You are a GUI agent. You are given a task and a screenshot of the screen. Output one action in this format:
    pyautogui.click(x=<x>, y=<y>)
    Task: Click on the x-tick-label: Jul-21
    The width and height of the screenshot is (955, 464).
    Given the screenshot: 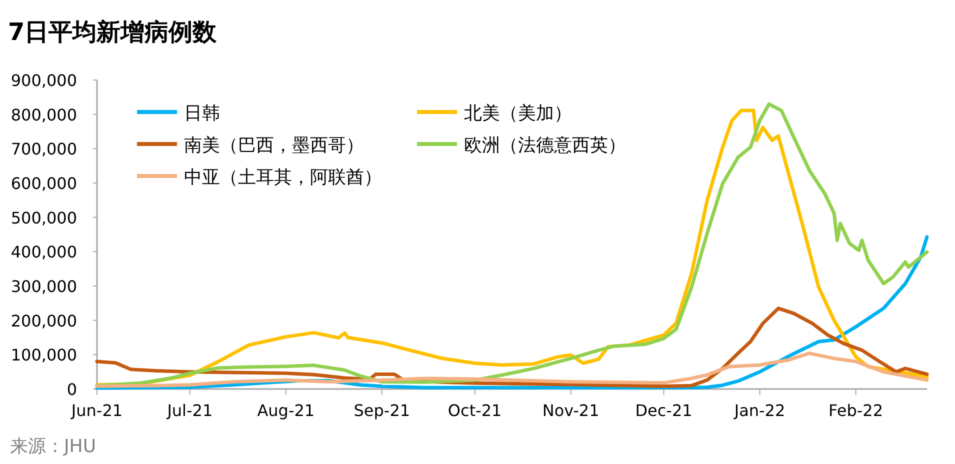 What is the action you would take?
    pyautogui.click(x=189, y=410)
    